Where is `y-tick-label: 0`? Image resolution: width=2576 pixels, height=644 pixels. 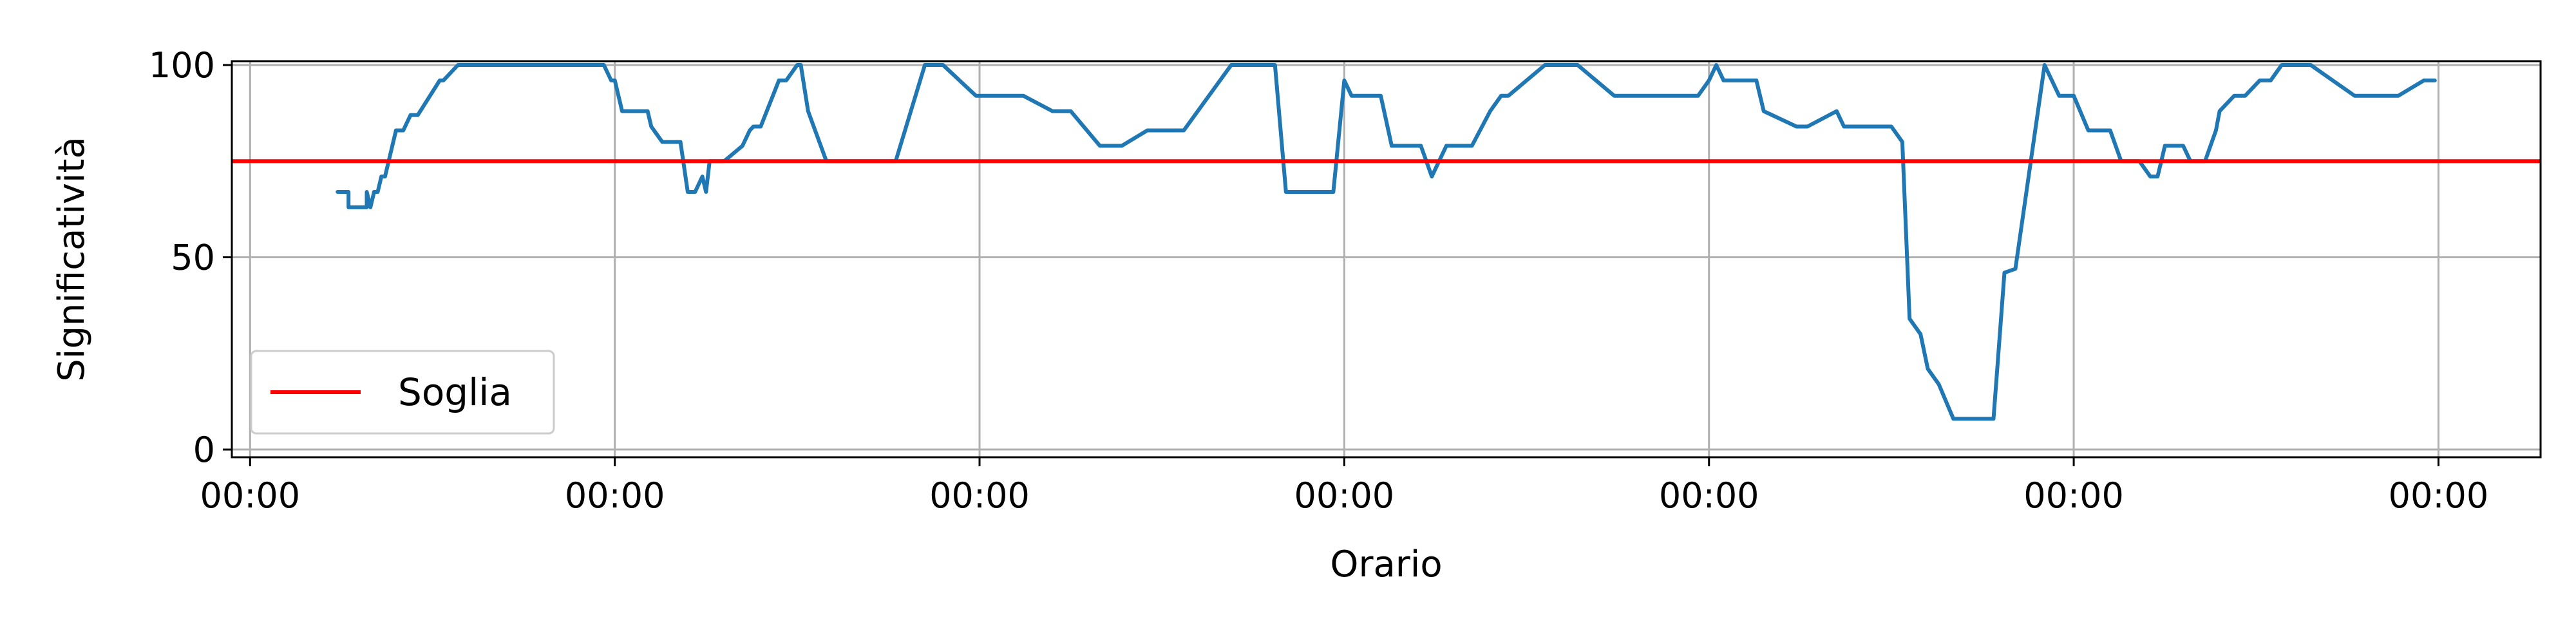 y-tick-label: 0 is located at coordinates (204, 450).